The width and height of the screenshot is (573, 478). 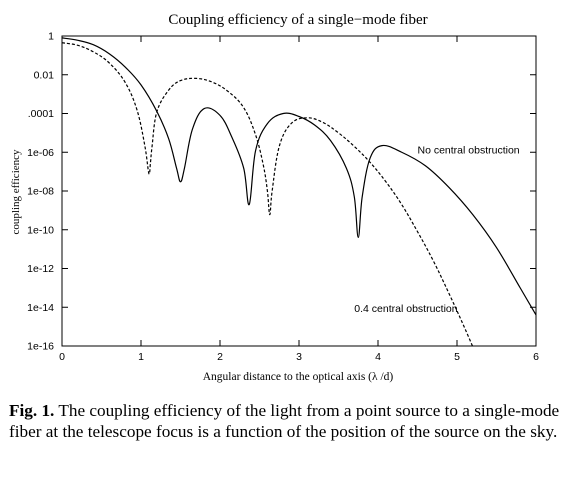 What do you see at coordinates (51, 37) in the screenshot?
I see `y-tick-label: 1` at bounding box center [51, 37].